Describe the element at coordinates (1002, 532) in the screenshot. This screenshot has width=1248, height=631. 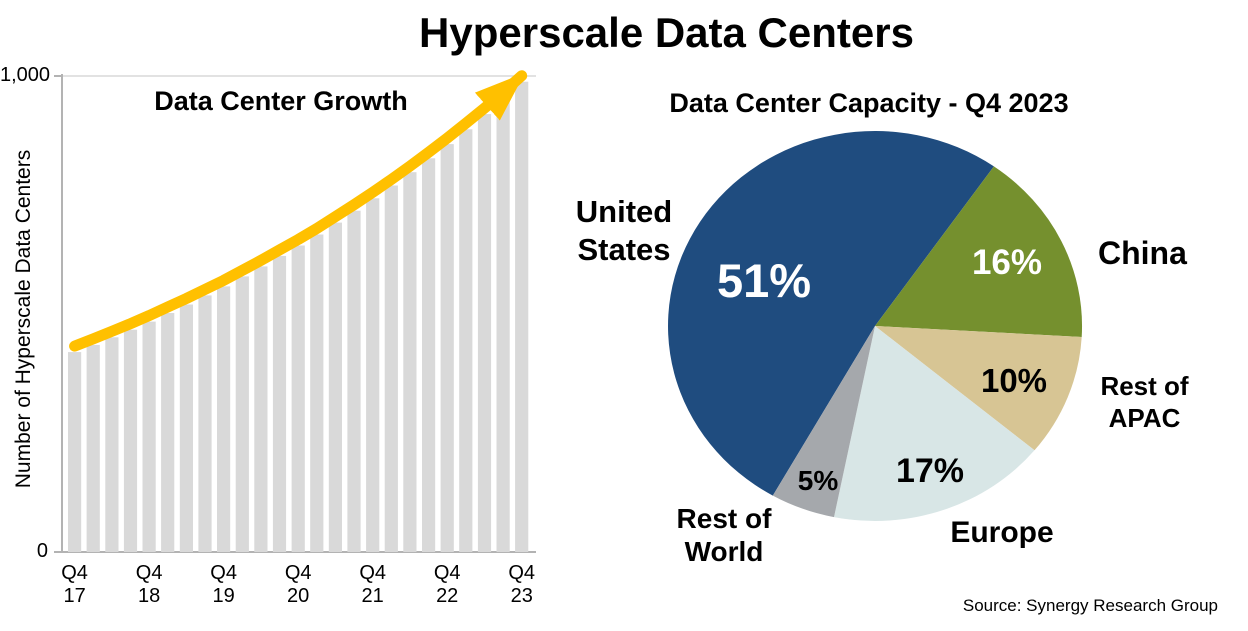
I see `pie-label-europe: Europe` at that location.